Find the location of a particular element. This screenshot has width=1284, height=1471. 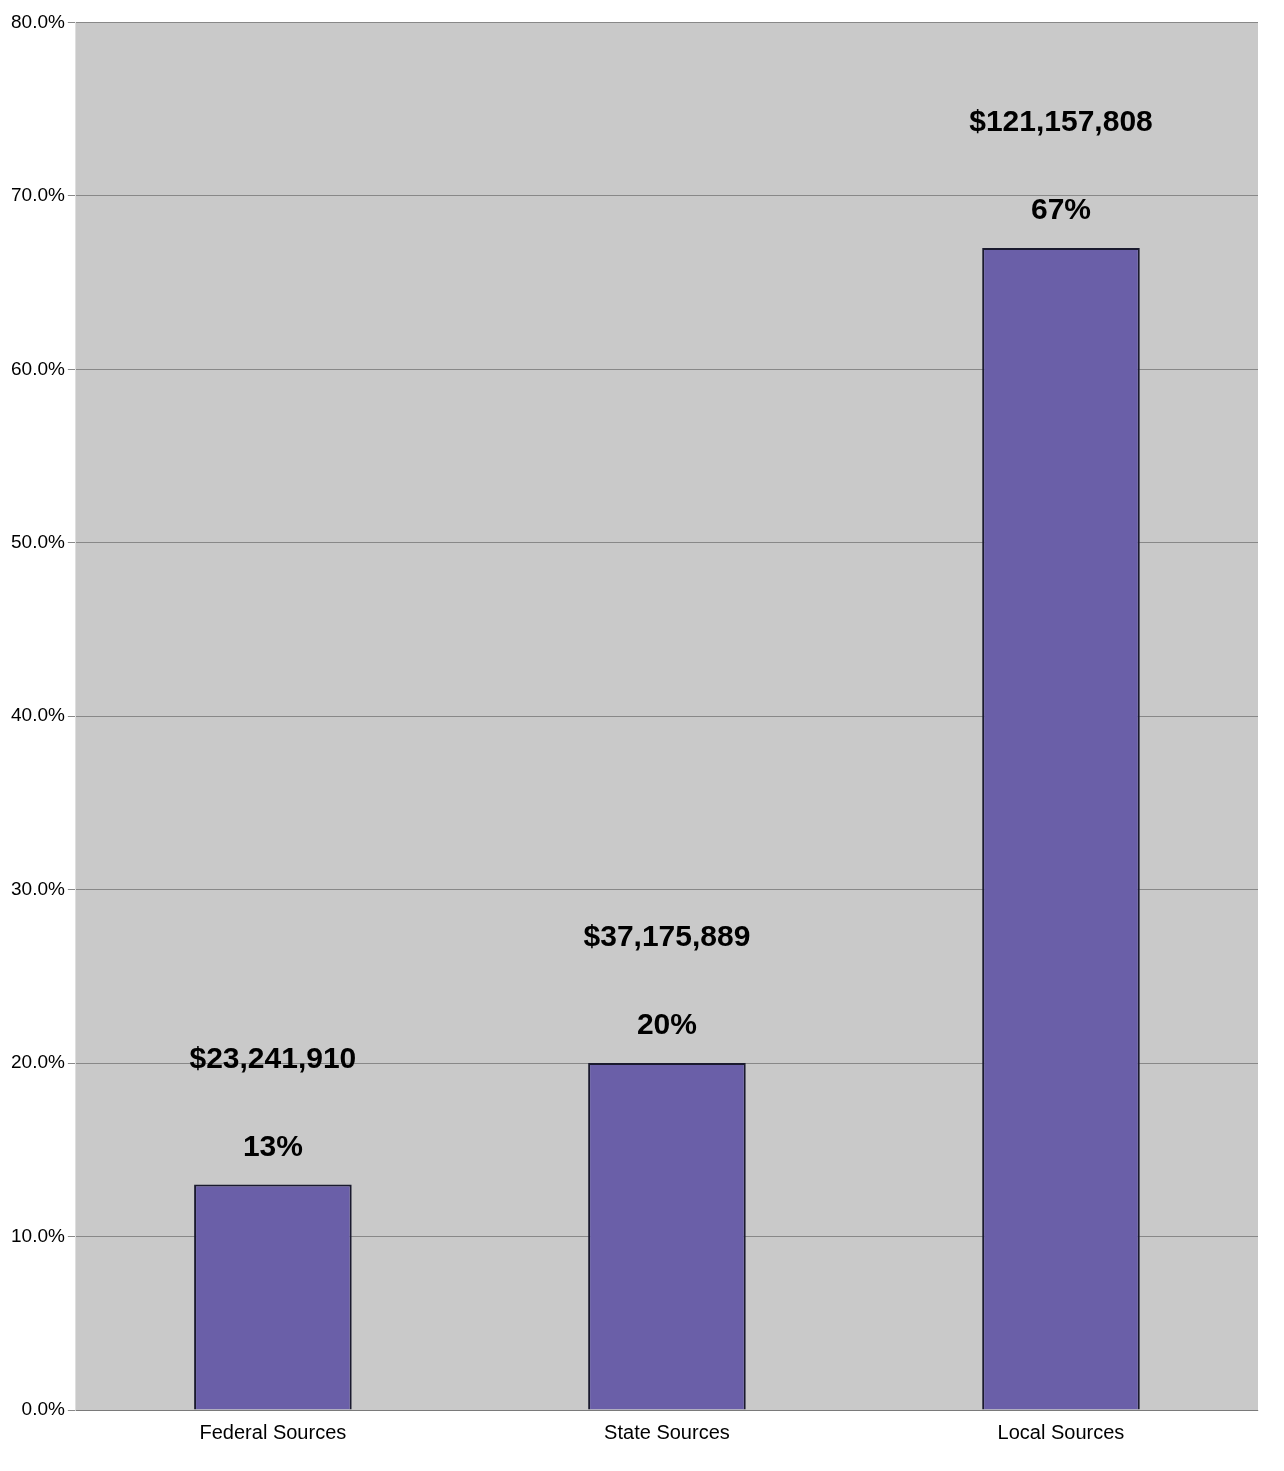

annotation: $121,157,808 is located at coordinates (1061, 121).